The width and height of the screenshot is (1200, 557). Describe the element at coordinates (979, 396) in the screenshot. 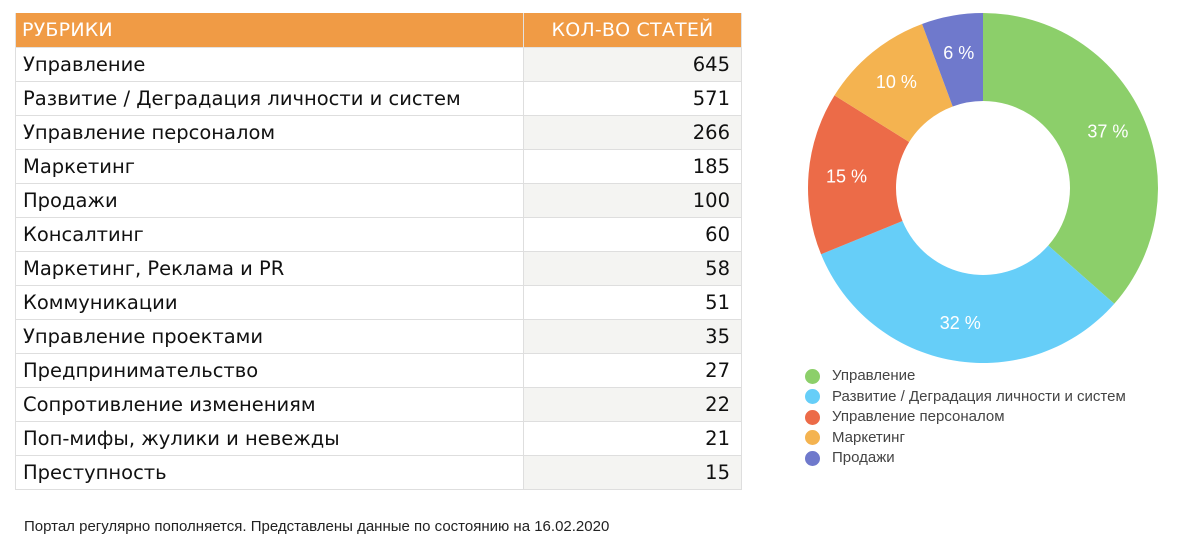

I see `legend-label: Развитие / Деградация личности и систем` at that location.